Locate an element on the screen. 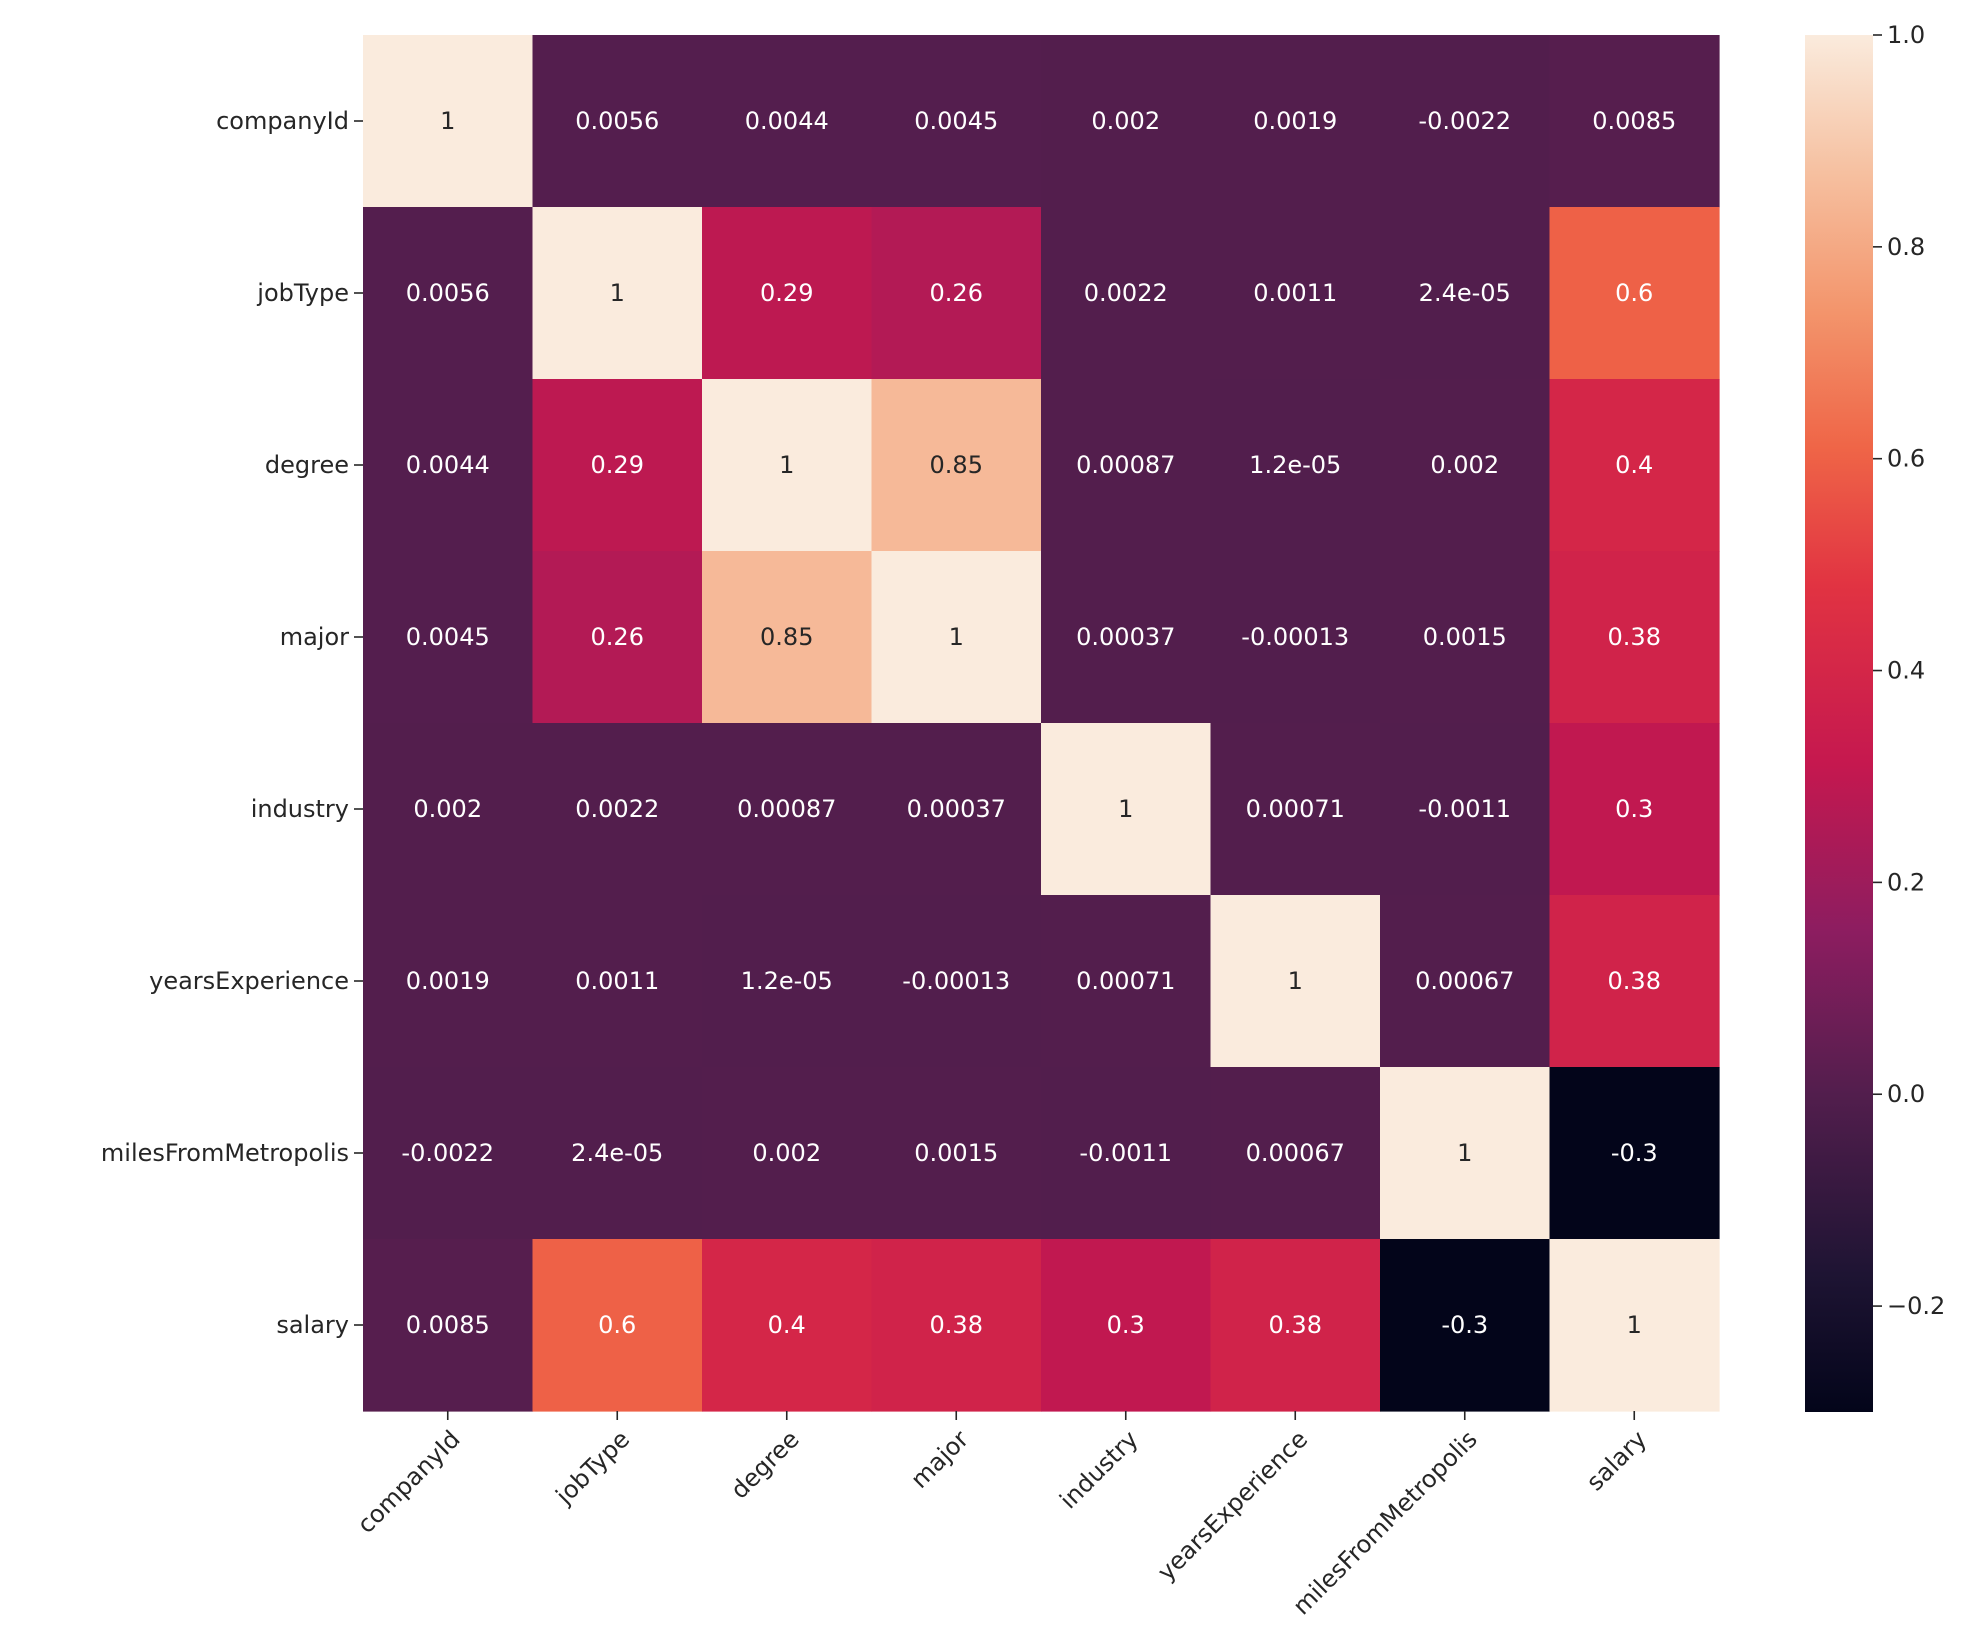  y-tick-label: companyId is located at coordinates (282, 121).